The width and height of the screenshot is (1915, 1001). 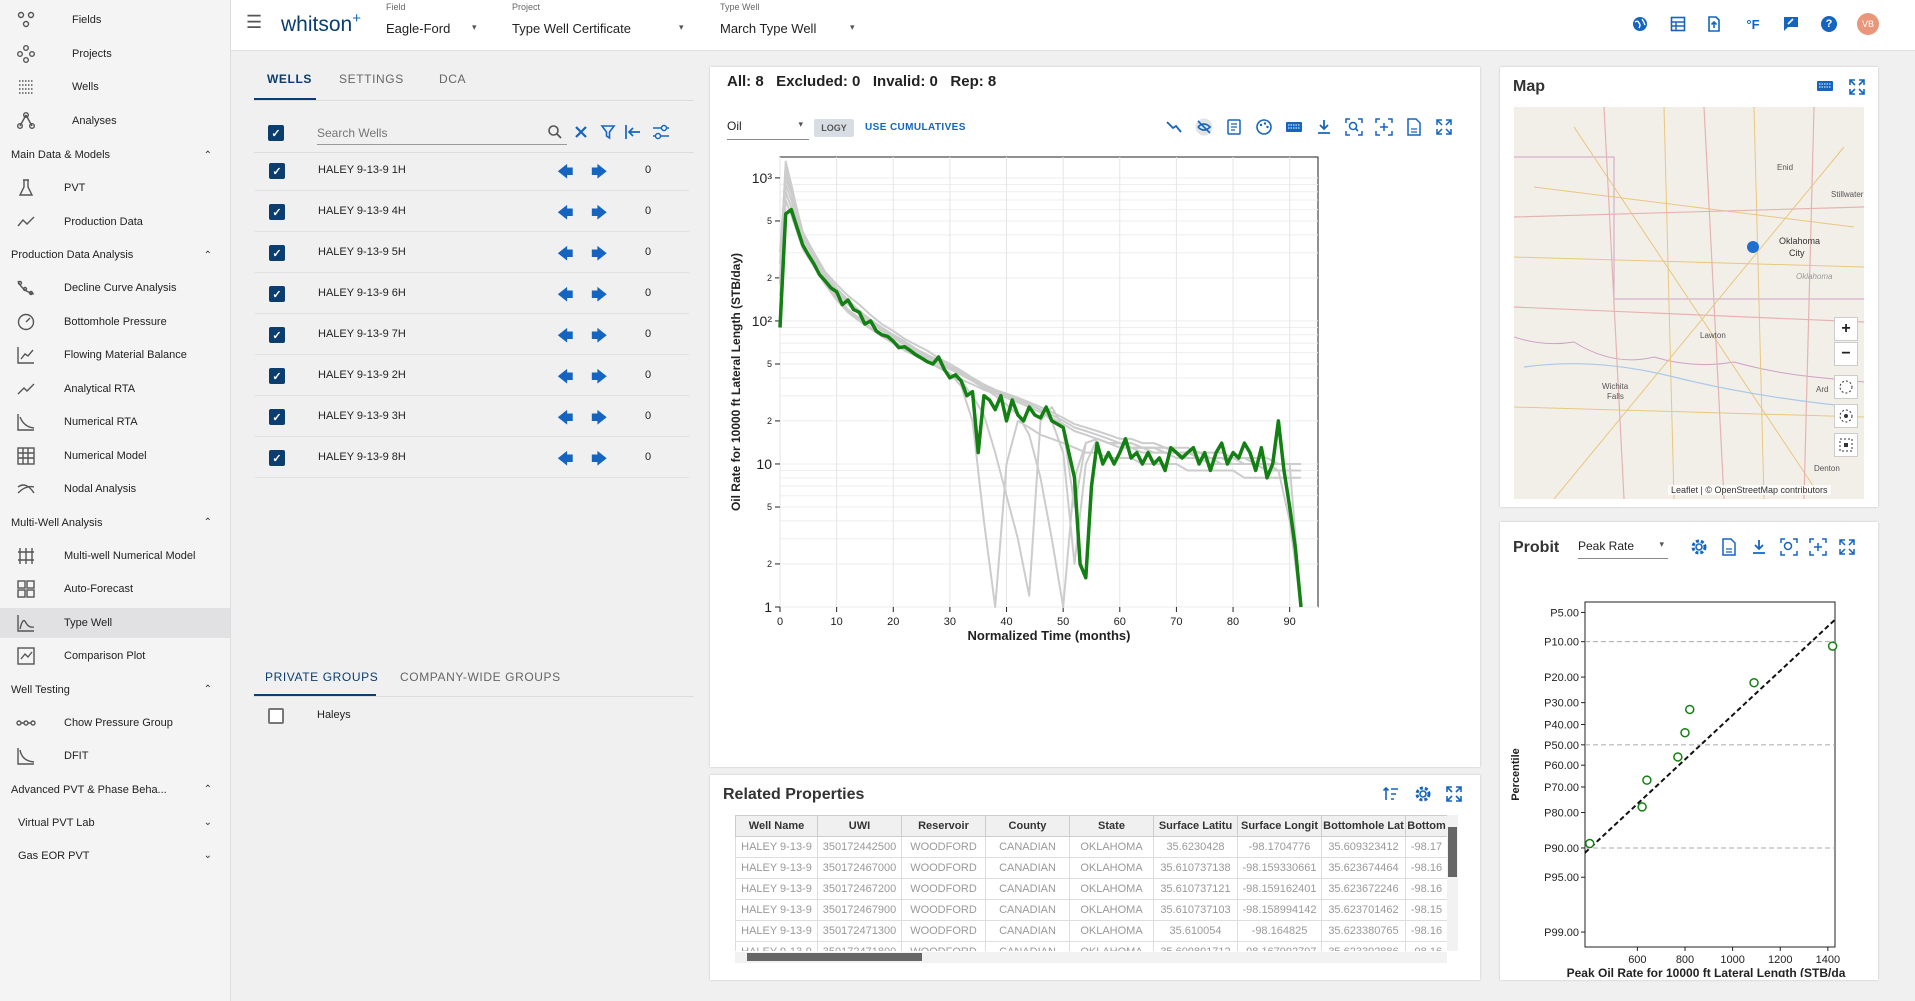 What do you see at coordinates (472, 334) in the screenshot?
I see `well-row: ✓ HALEY 9-13-9 7H 🡄 🡆 0` at bounding box center [472, 334].